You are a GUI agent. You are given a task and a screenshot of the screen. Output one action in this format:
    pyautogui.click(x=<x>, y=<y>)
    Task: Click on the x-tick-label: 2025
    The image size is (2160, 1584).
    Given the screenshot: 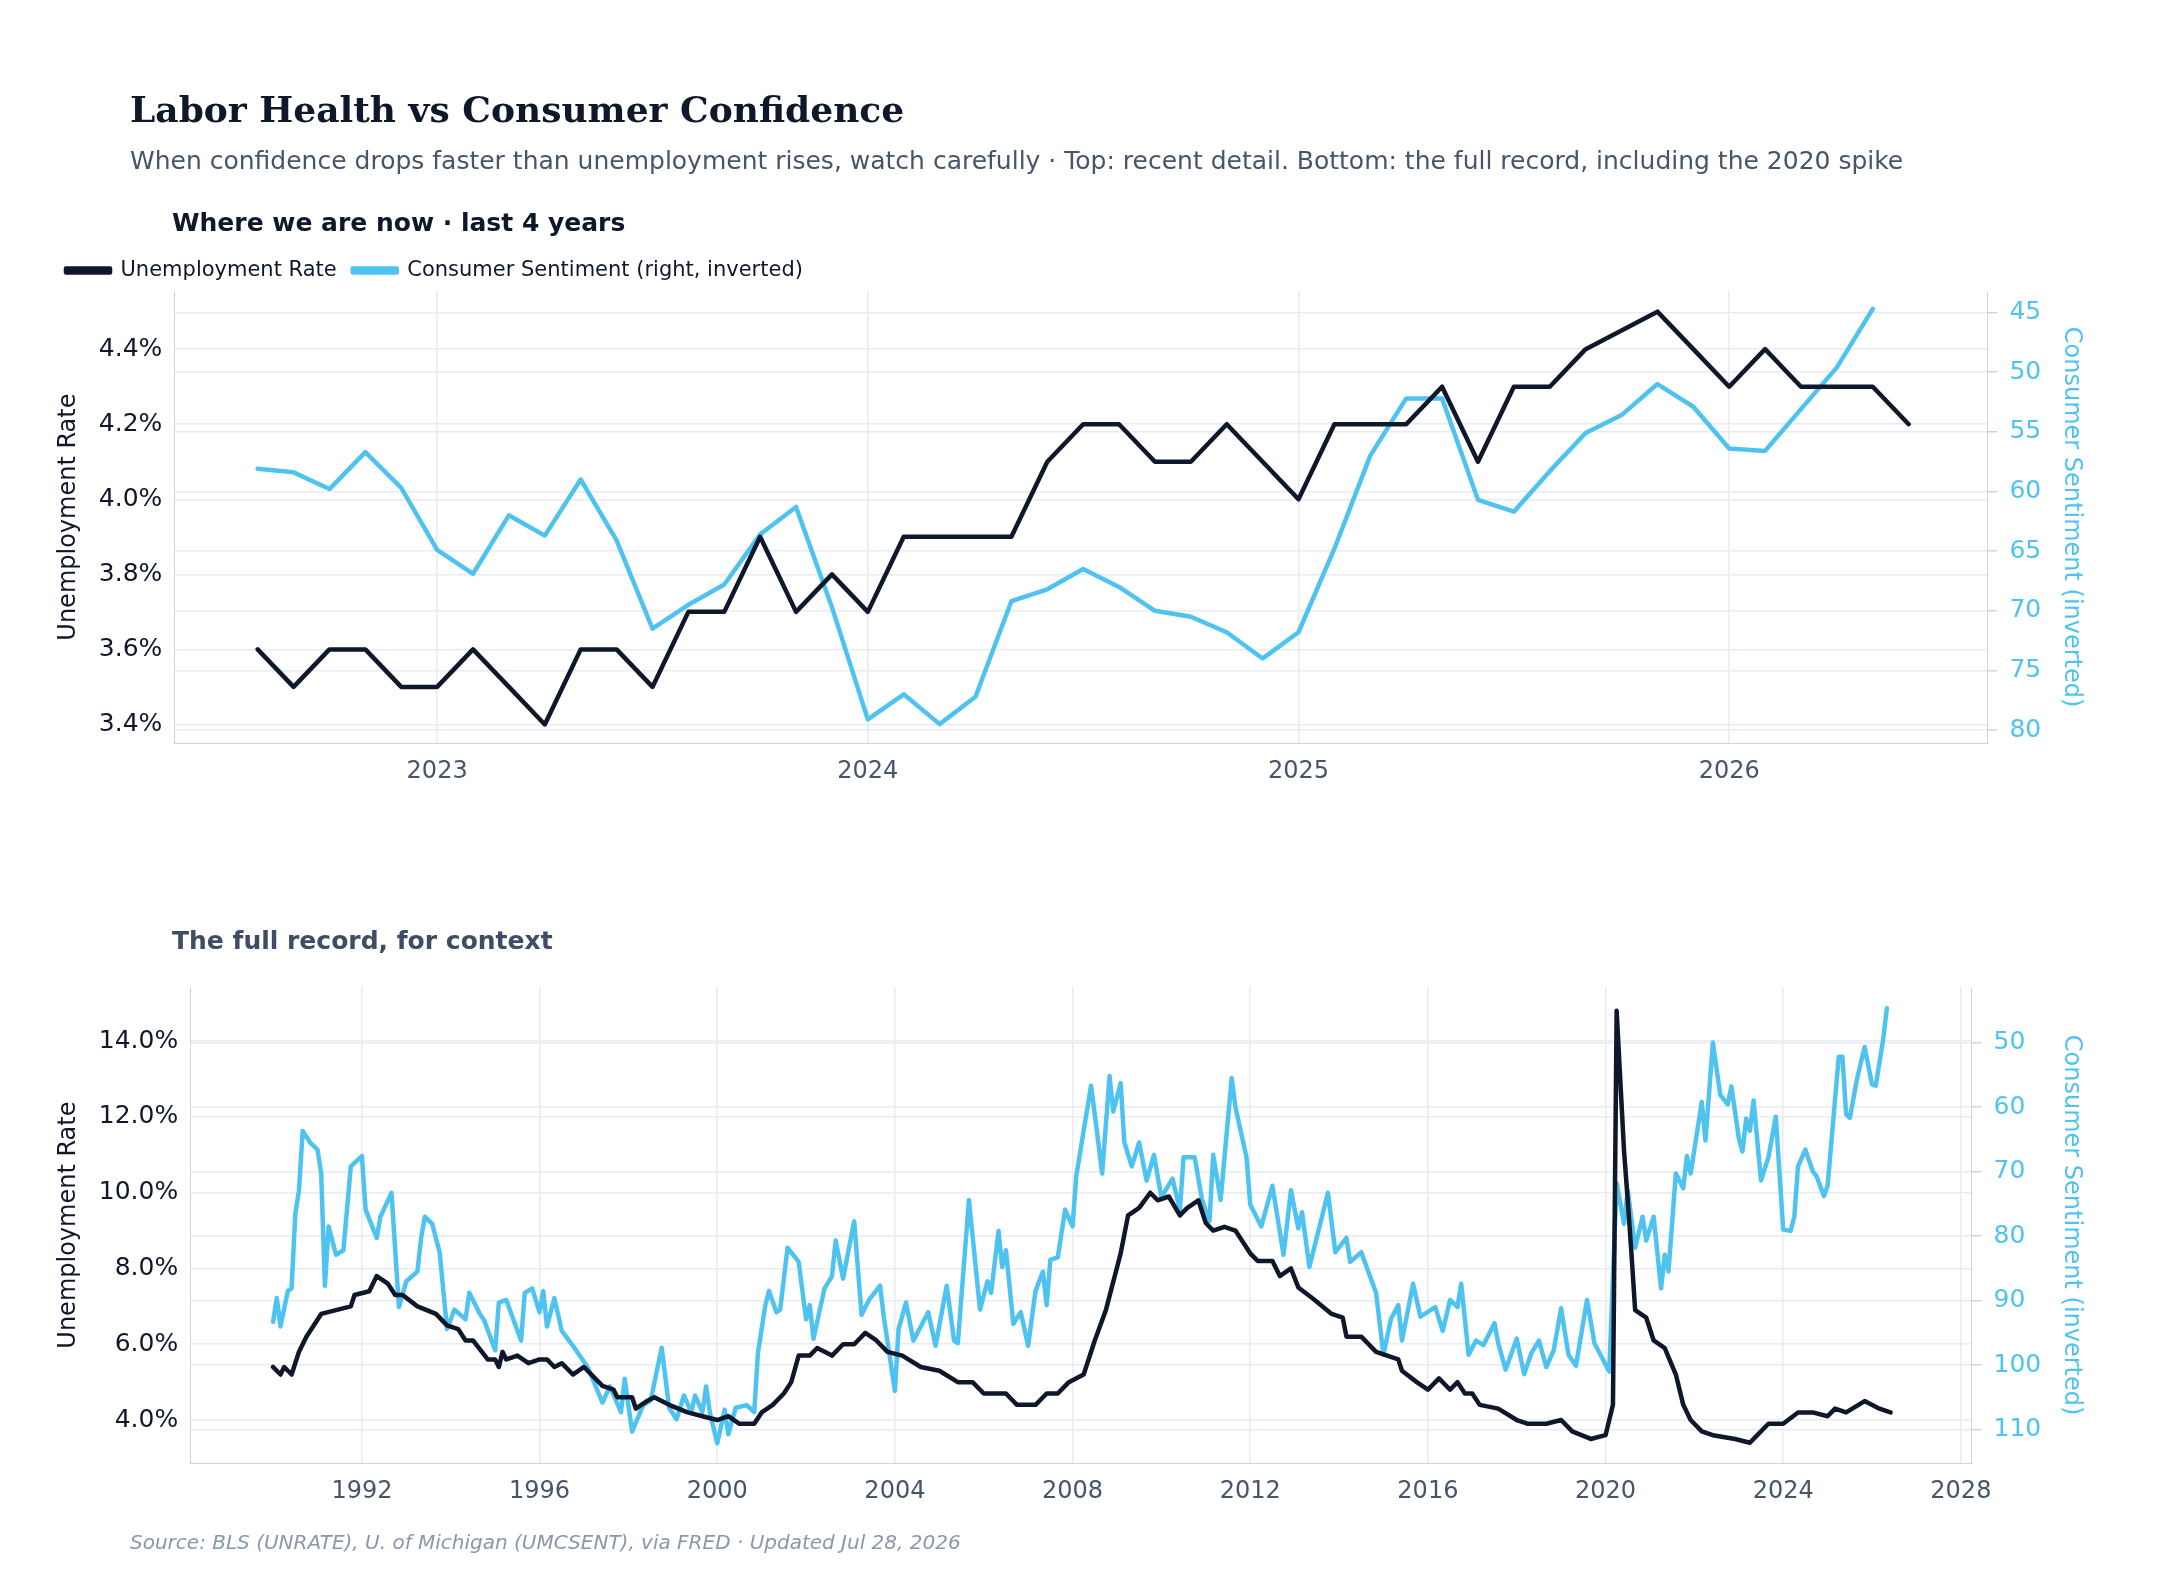 What is the action you would take?
    pyautogui.click(x=1298, y=769)
    